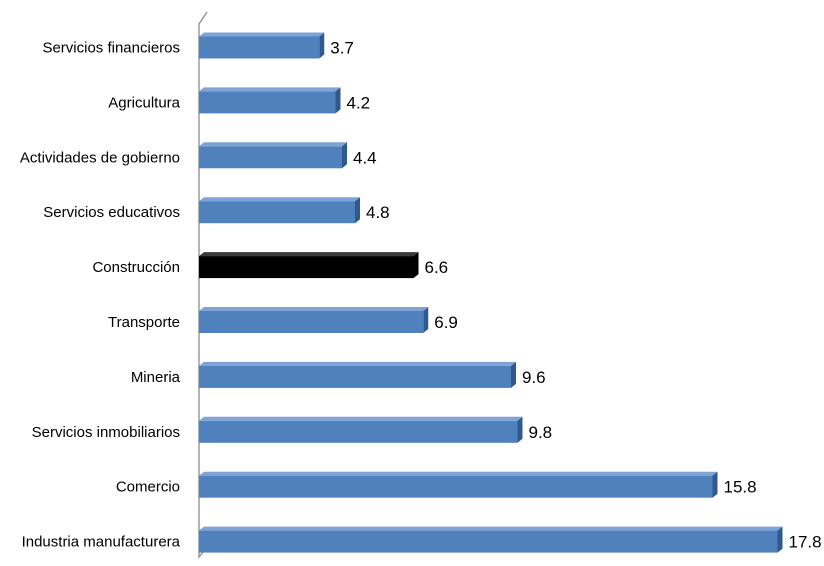 The width and height of the screenshot is (824, 566). Describe the element at coordinates (144, 322) in the screenshot. I see `category-label: Transporte` at that location.